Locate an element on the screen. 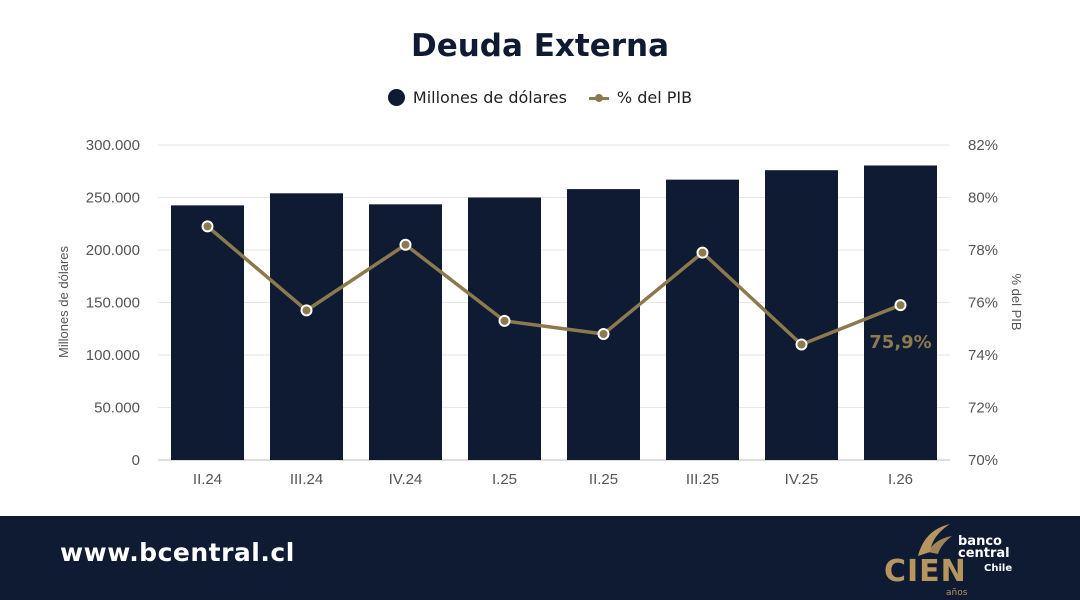 This screenshot has height=600, width=1080. x-tick-label: II.25 is located at coordinates (603, 479).